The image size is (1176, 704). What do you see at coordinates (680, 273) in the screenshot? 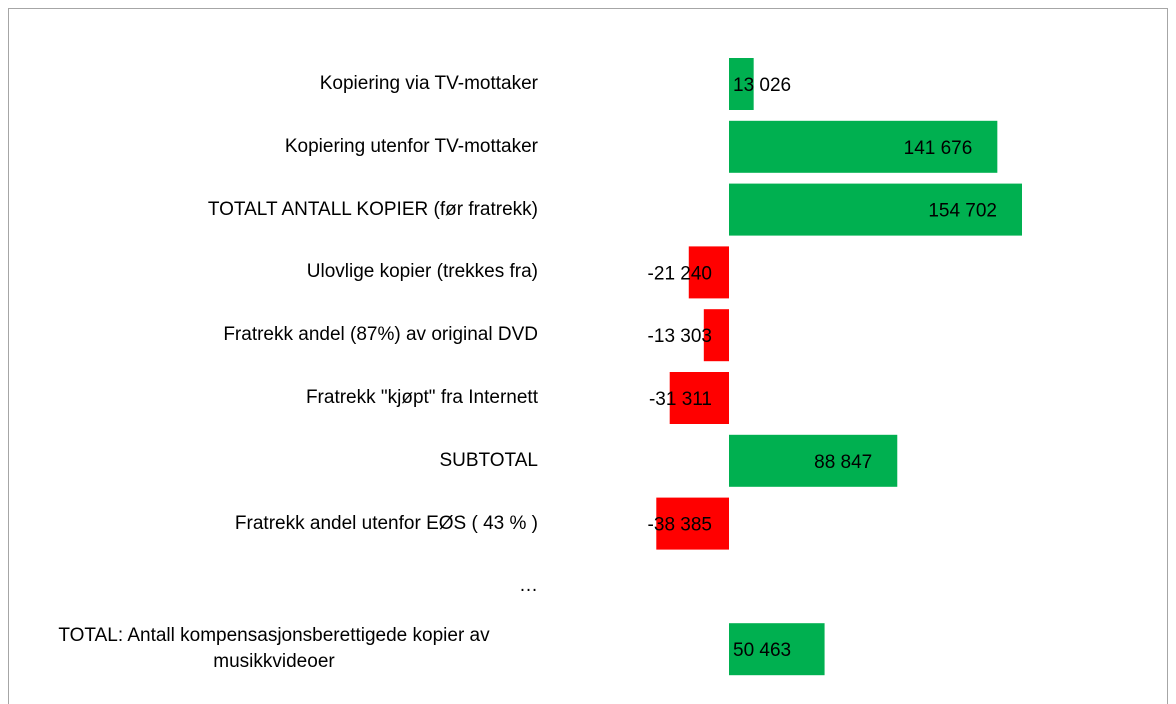
I see `value-label: -21 240` at bounding box center [680, 273].